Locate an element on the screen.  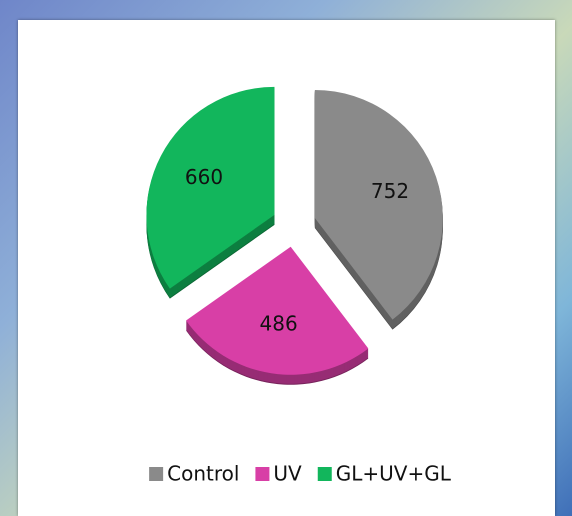
legend-item: Control is located at coordinates (194, 474).